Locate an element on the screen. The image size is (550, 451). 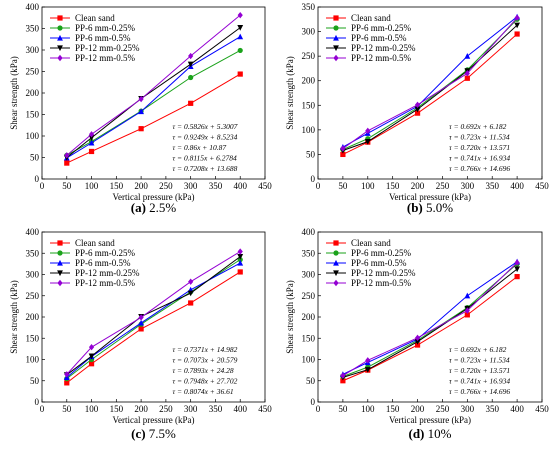
y-tick-label: 150 is located at coordinates (33, 115).